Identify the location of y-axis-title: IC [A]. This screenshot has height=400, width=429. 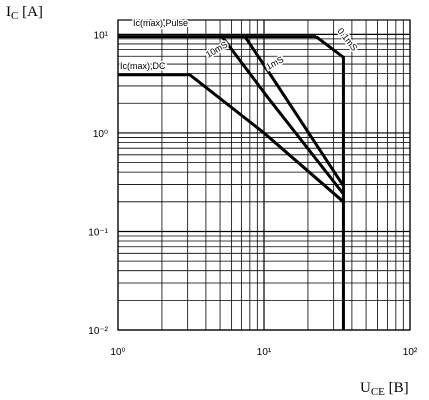
(24, 13).